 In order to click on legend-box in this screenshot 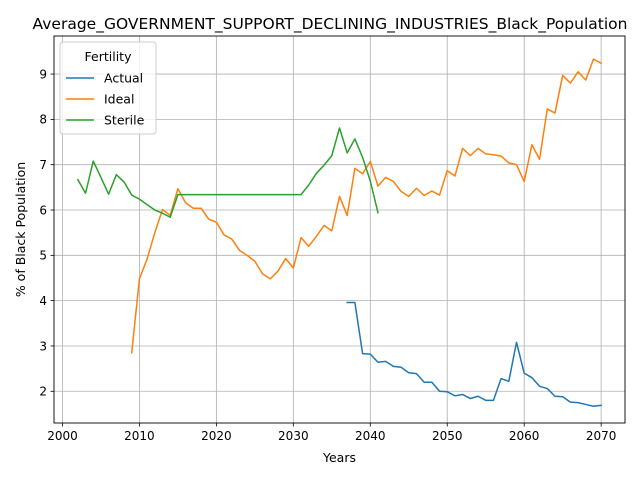, I will do `click(108, 88)`.